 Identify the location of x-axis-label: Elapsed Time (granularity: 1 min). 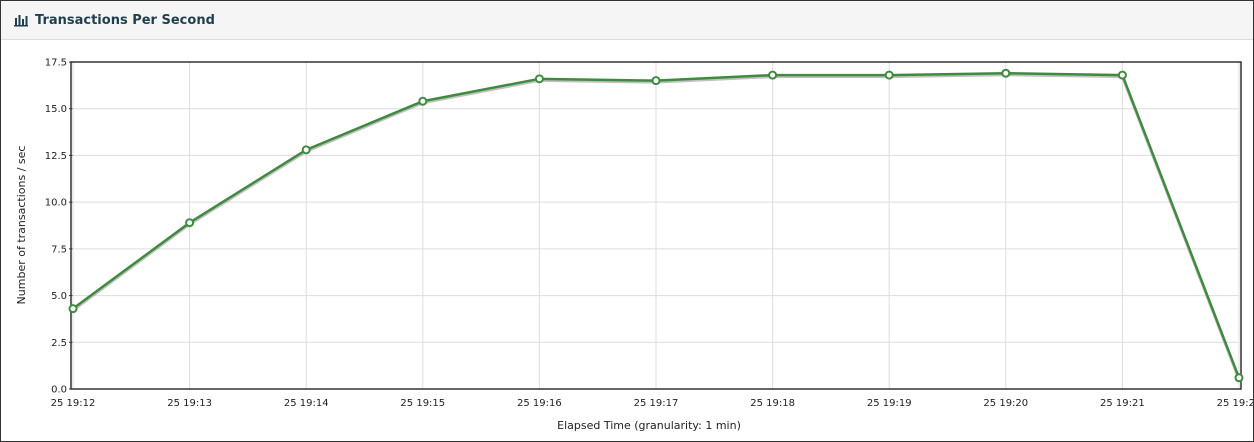
(649, 425).